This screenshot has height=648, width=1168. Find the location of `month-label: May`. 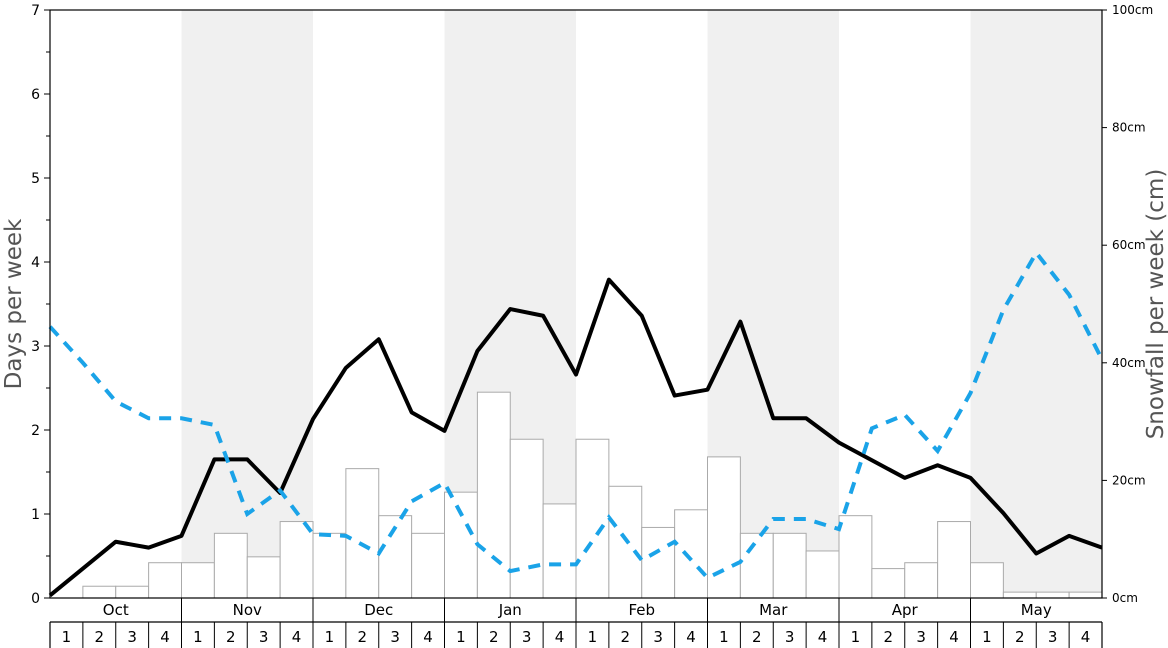

month-label: May is located at coordinates (1036, 610).